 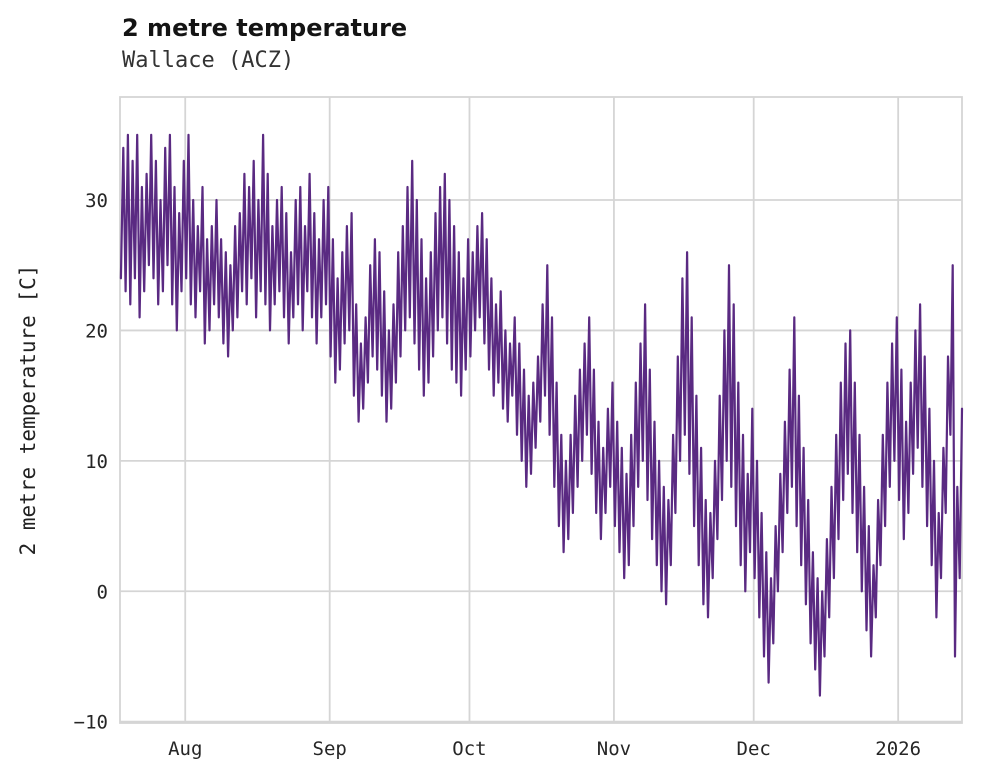 What do you see at coordinates (28, 410) in the screenshot?
I see `y-axis-label: 2 metre temperature [C]` at bounding box center [28, 410].